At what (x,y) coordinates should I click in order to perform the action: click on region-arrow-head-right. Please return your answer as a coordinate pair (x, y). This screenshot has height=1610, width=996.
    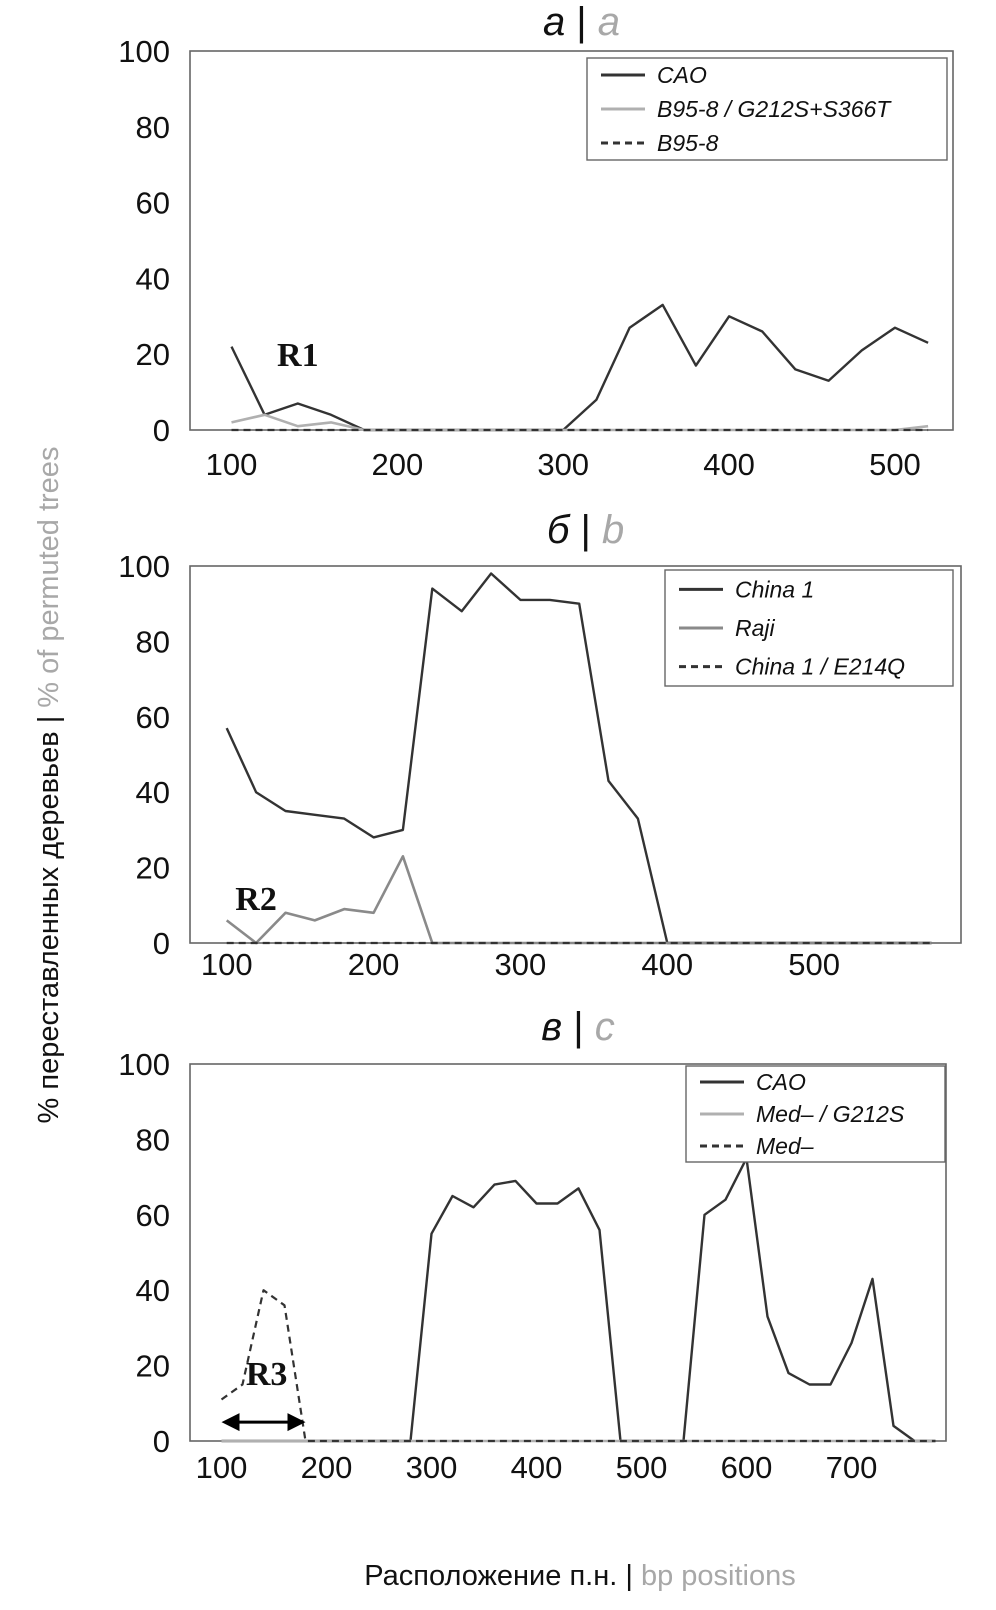
    Looking at the image, I should click on (296, 1422).